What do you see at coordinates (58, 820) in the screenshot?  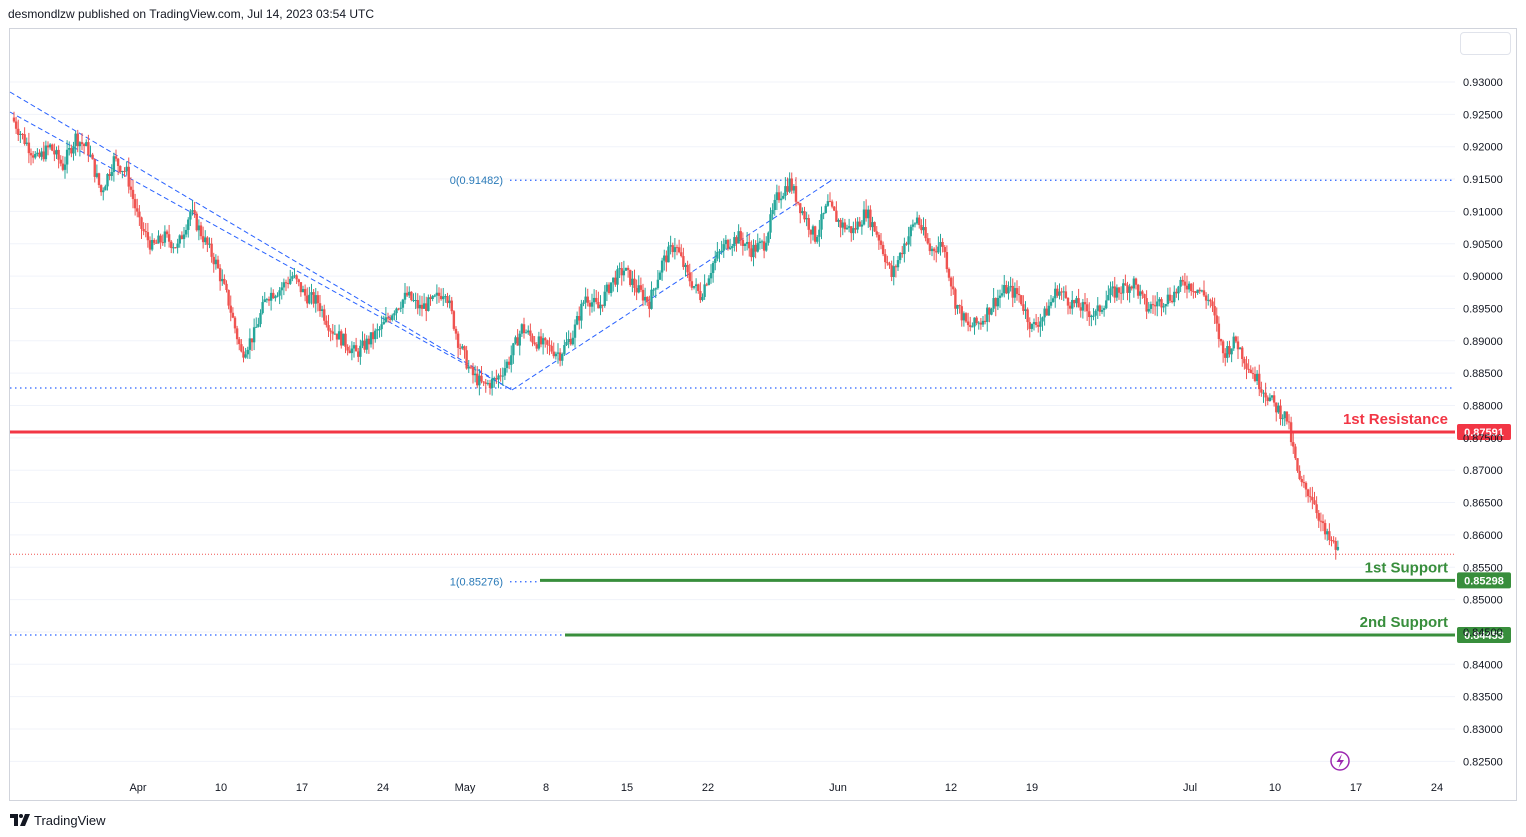 I see `tradingview-footer: TradingView` at bounding box center [58, 820].